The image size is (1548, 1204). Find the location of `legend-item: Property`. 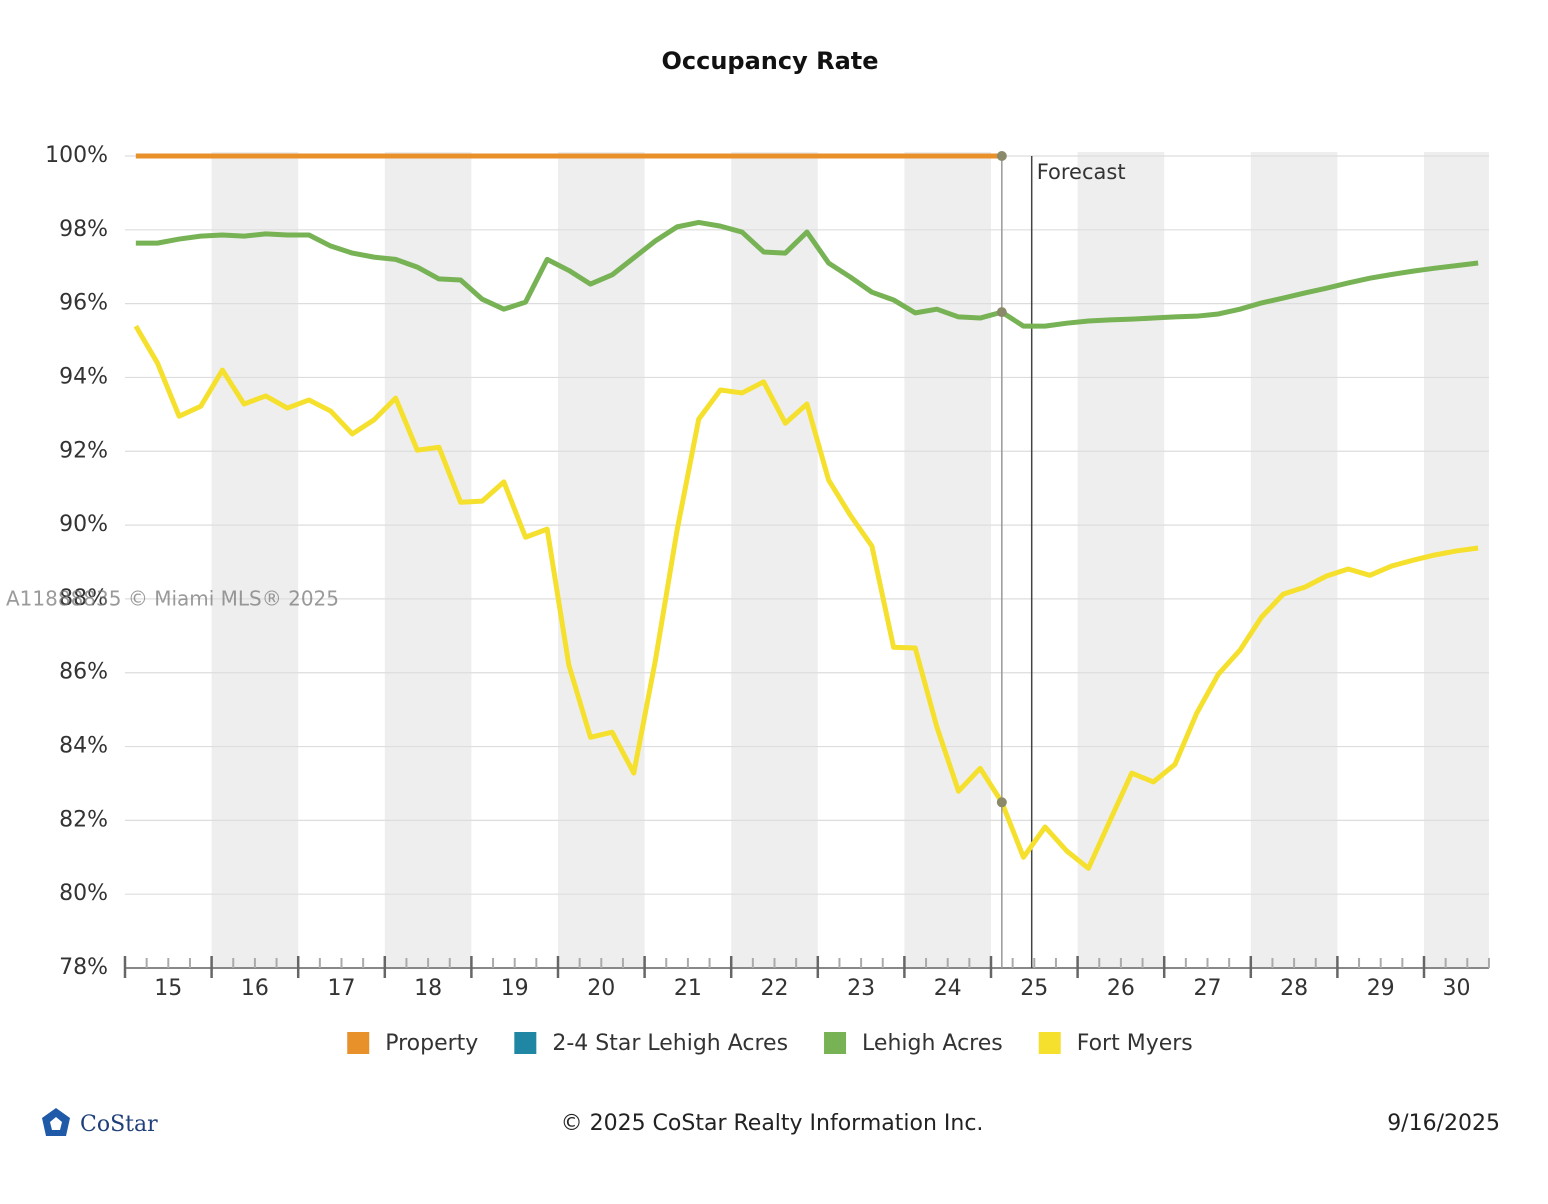

legend-item: Property is located at coordinates (412, 1043).